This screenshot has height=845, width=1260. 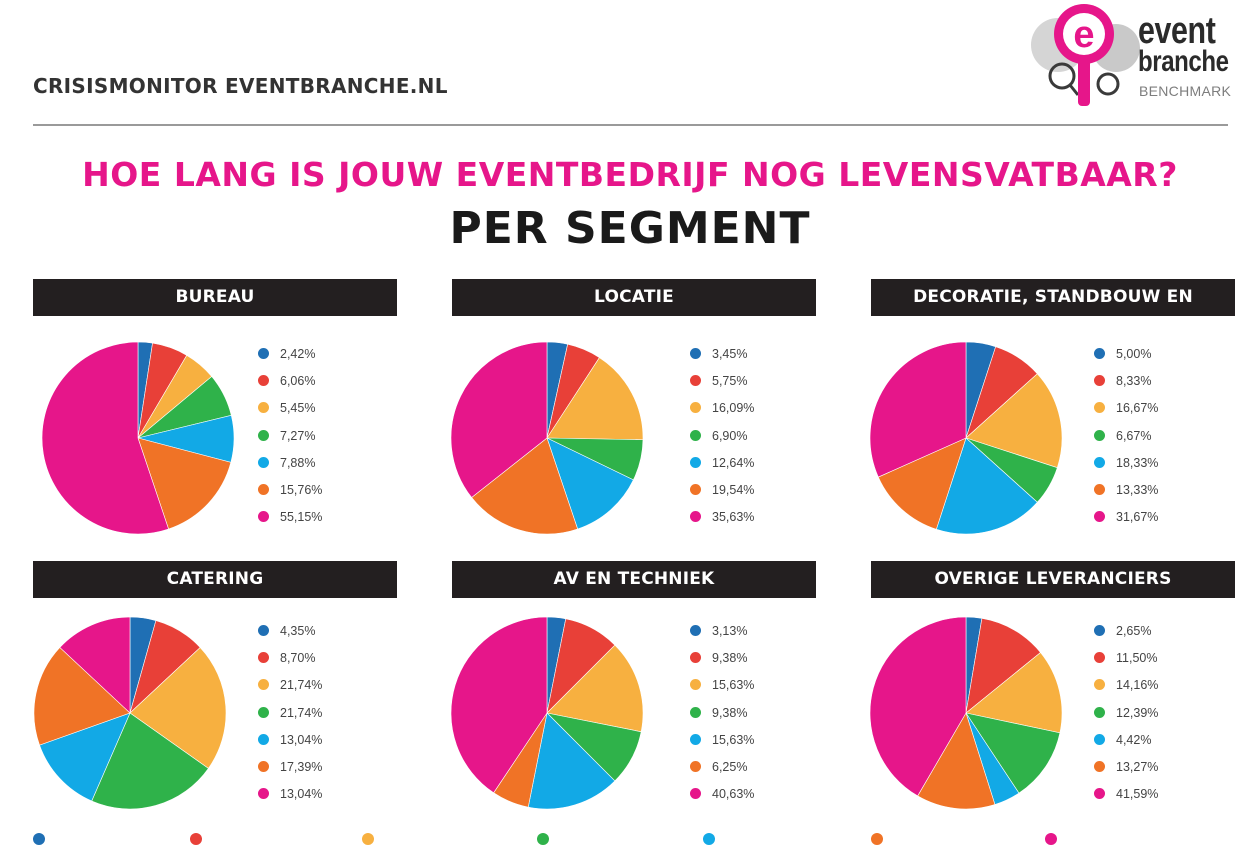 What do you see at coordinates (634, 579) in the screenshot?
I see `panel-header-av-techniek: AV EN TECHNIEK` at bounding box center [634, 579].